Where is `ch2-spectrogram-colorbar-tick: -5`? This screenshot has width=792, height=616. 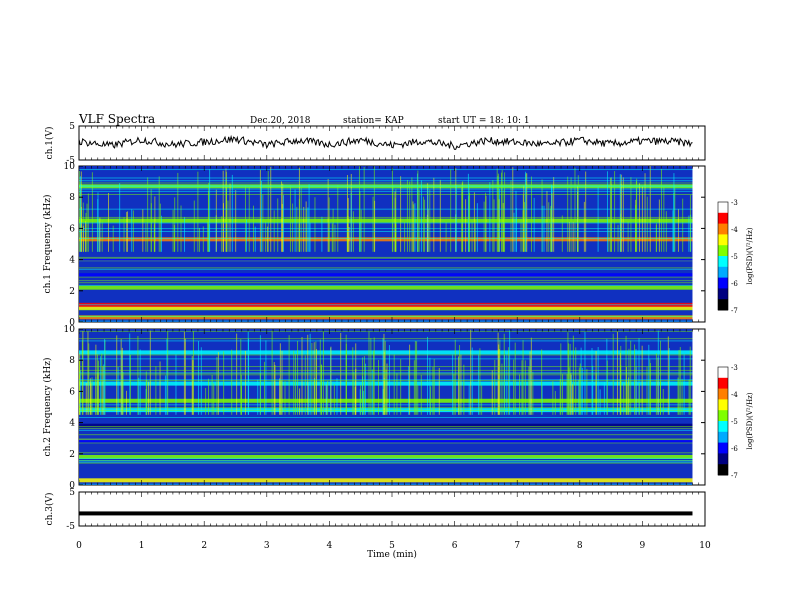 ch2-spectrogram-colorbar-tick: -5 is located at coordinates (734, 422).